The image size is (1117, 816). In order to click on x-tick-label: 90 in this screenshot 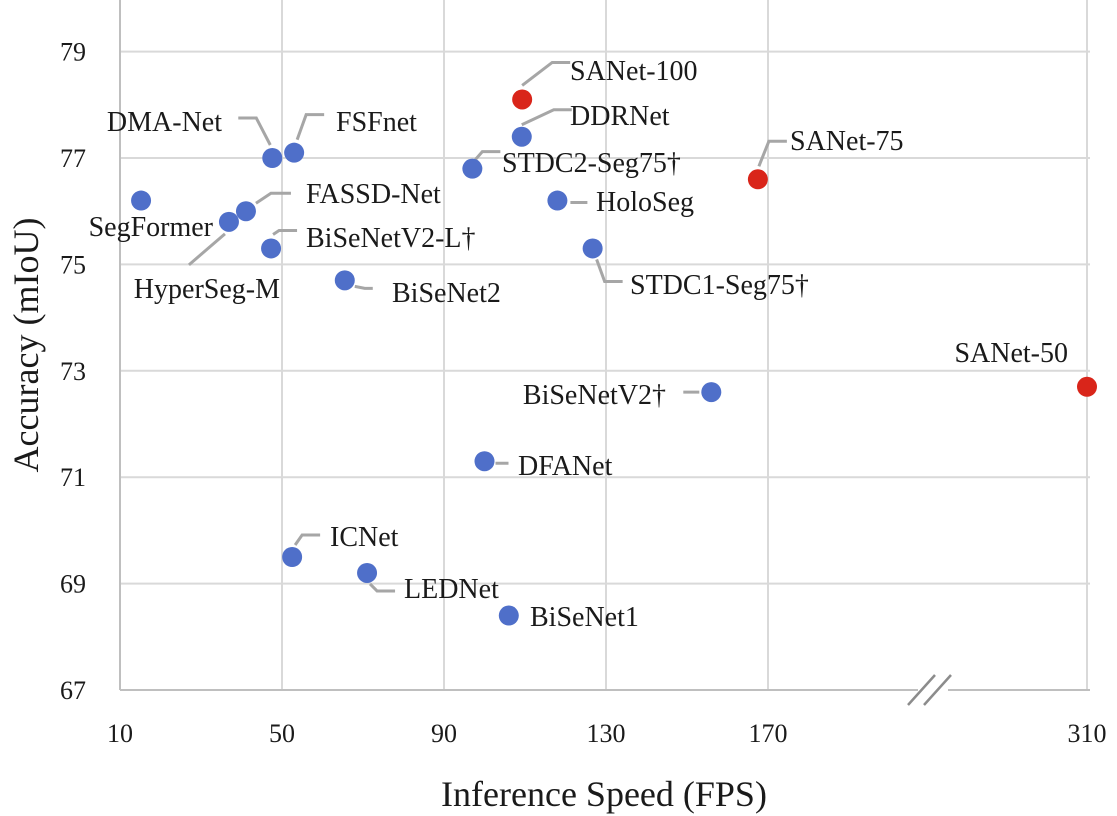, I will do `click(444, 733)`.